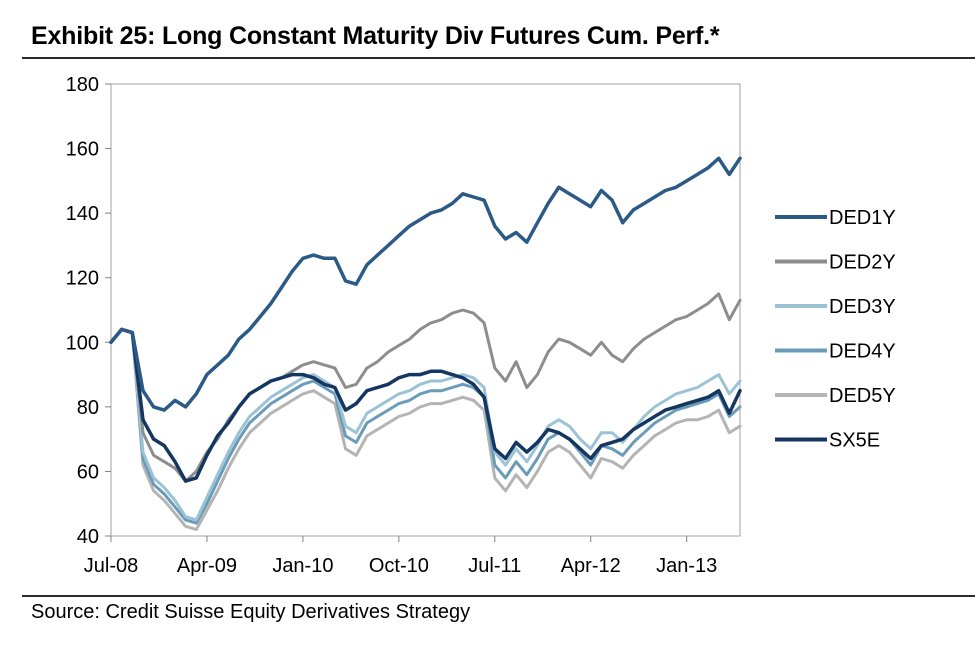 The height and width of the screenshot is (646, 975). Describe the element at coordinates (862, 352) in the screenshot. I see `legend-label-ded4y: DED4Y` at that location.